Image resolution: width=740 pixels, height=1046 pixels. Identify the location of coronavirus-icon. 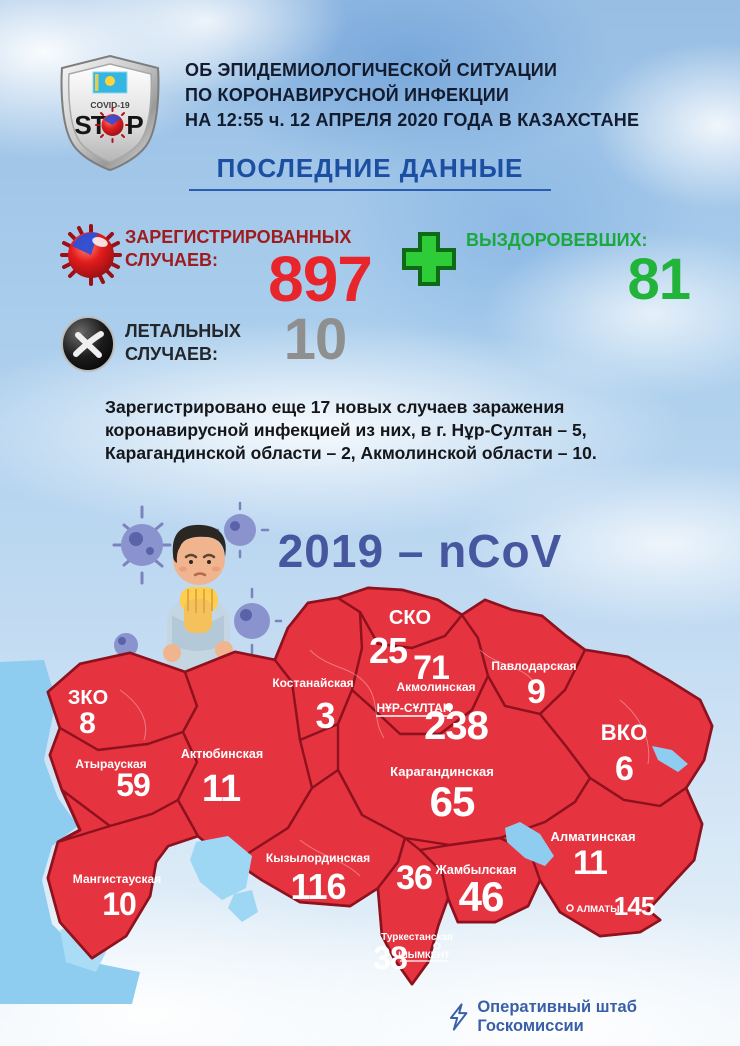
(91, 257).